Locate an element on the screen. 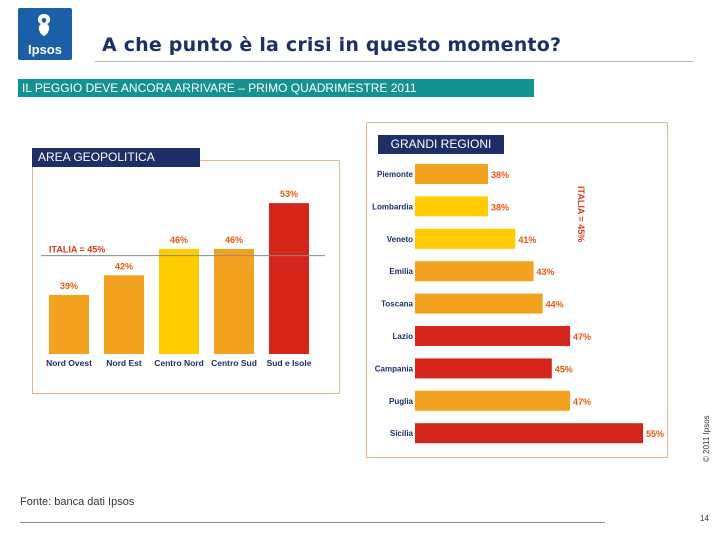  region-category-label: Puglia is located at coordinates (401, 401).